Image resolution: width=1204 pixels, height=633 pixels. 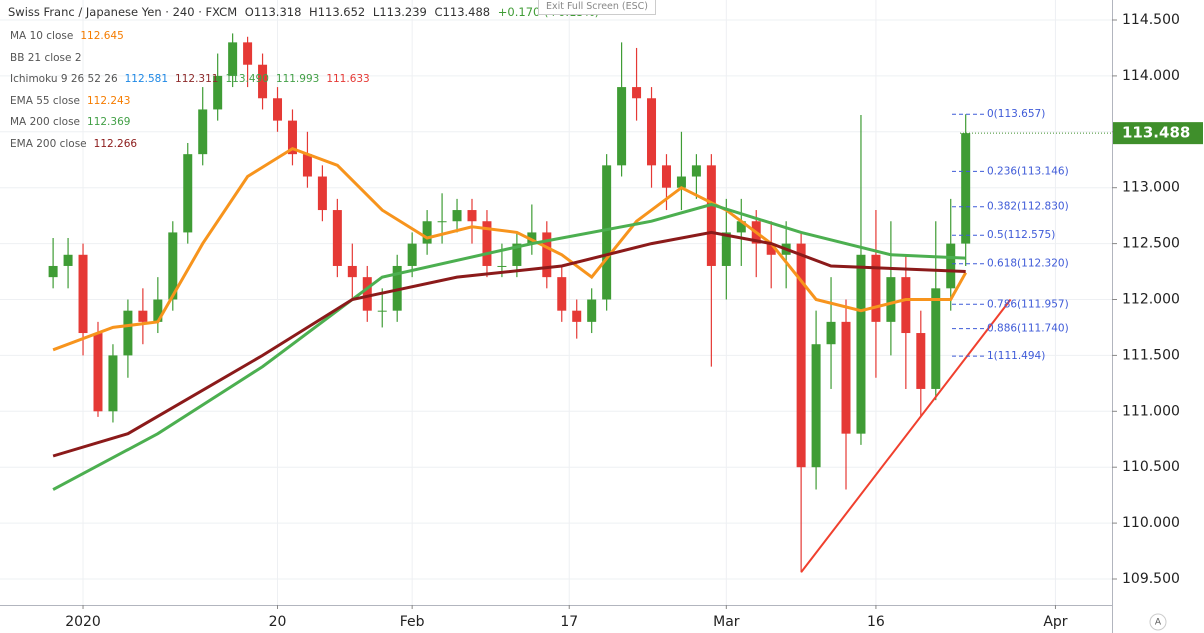 What do you see at coordinates (399, 12) in the screenshot?
I see `ohlc-low: L113.239` at bounding box center [399, 12].